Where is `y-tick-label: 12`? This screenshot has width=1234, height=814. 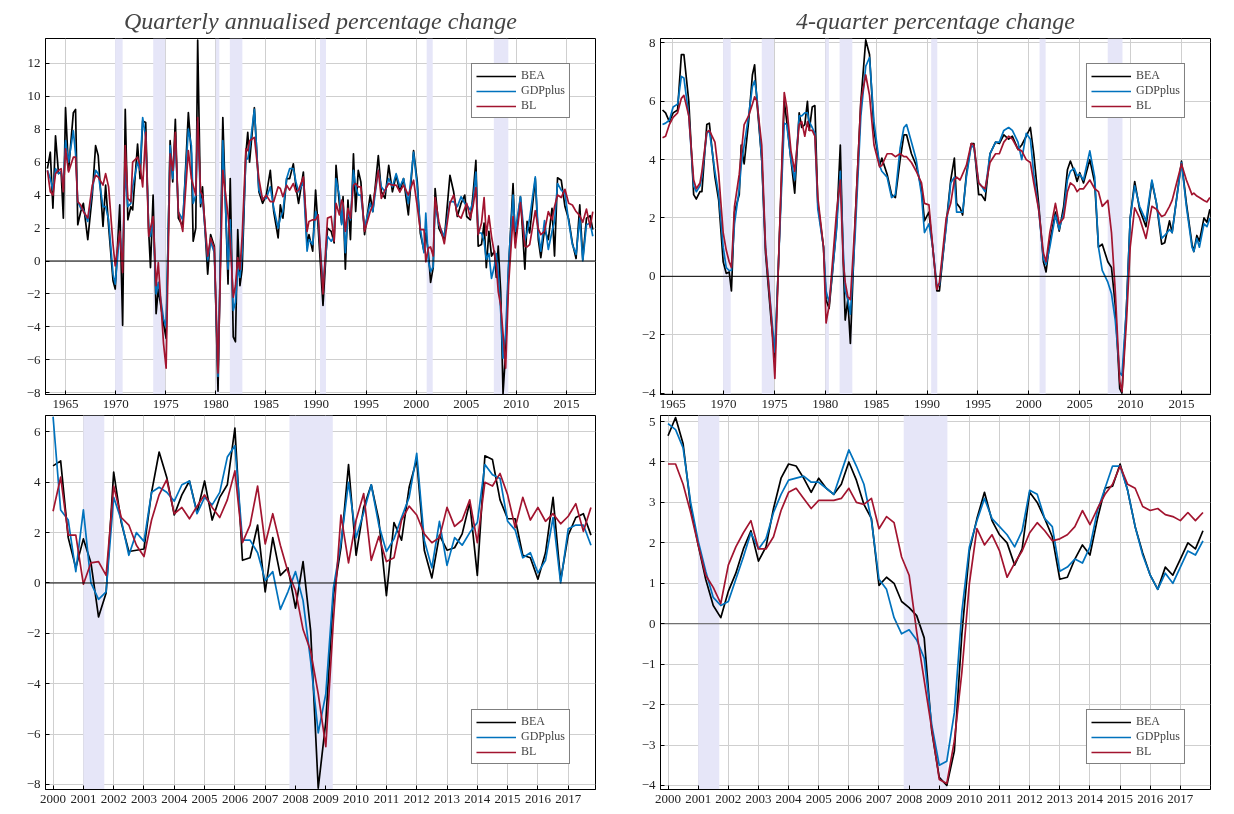
y-tick-label: 12 is located at coordinates (34, 63).